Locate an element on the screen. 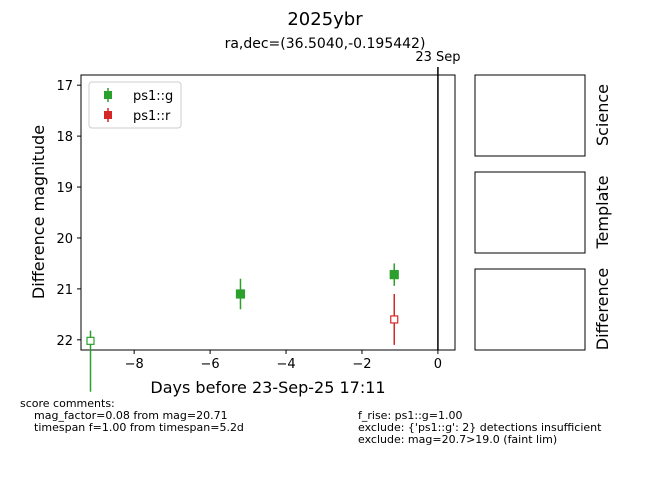  x-tick-label: −6 is located at coordinates (210, 364).